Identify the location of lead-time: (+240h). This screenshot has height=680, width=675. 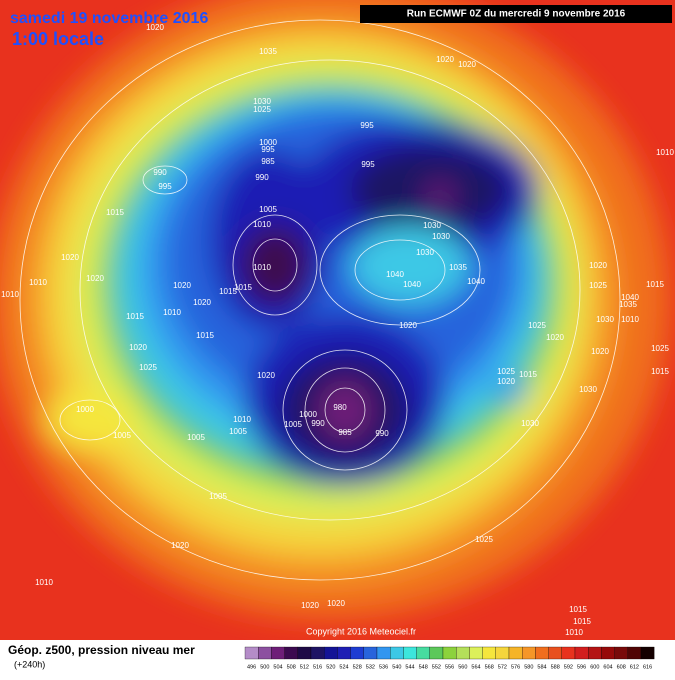
(29, 664).